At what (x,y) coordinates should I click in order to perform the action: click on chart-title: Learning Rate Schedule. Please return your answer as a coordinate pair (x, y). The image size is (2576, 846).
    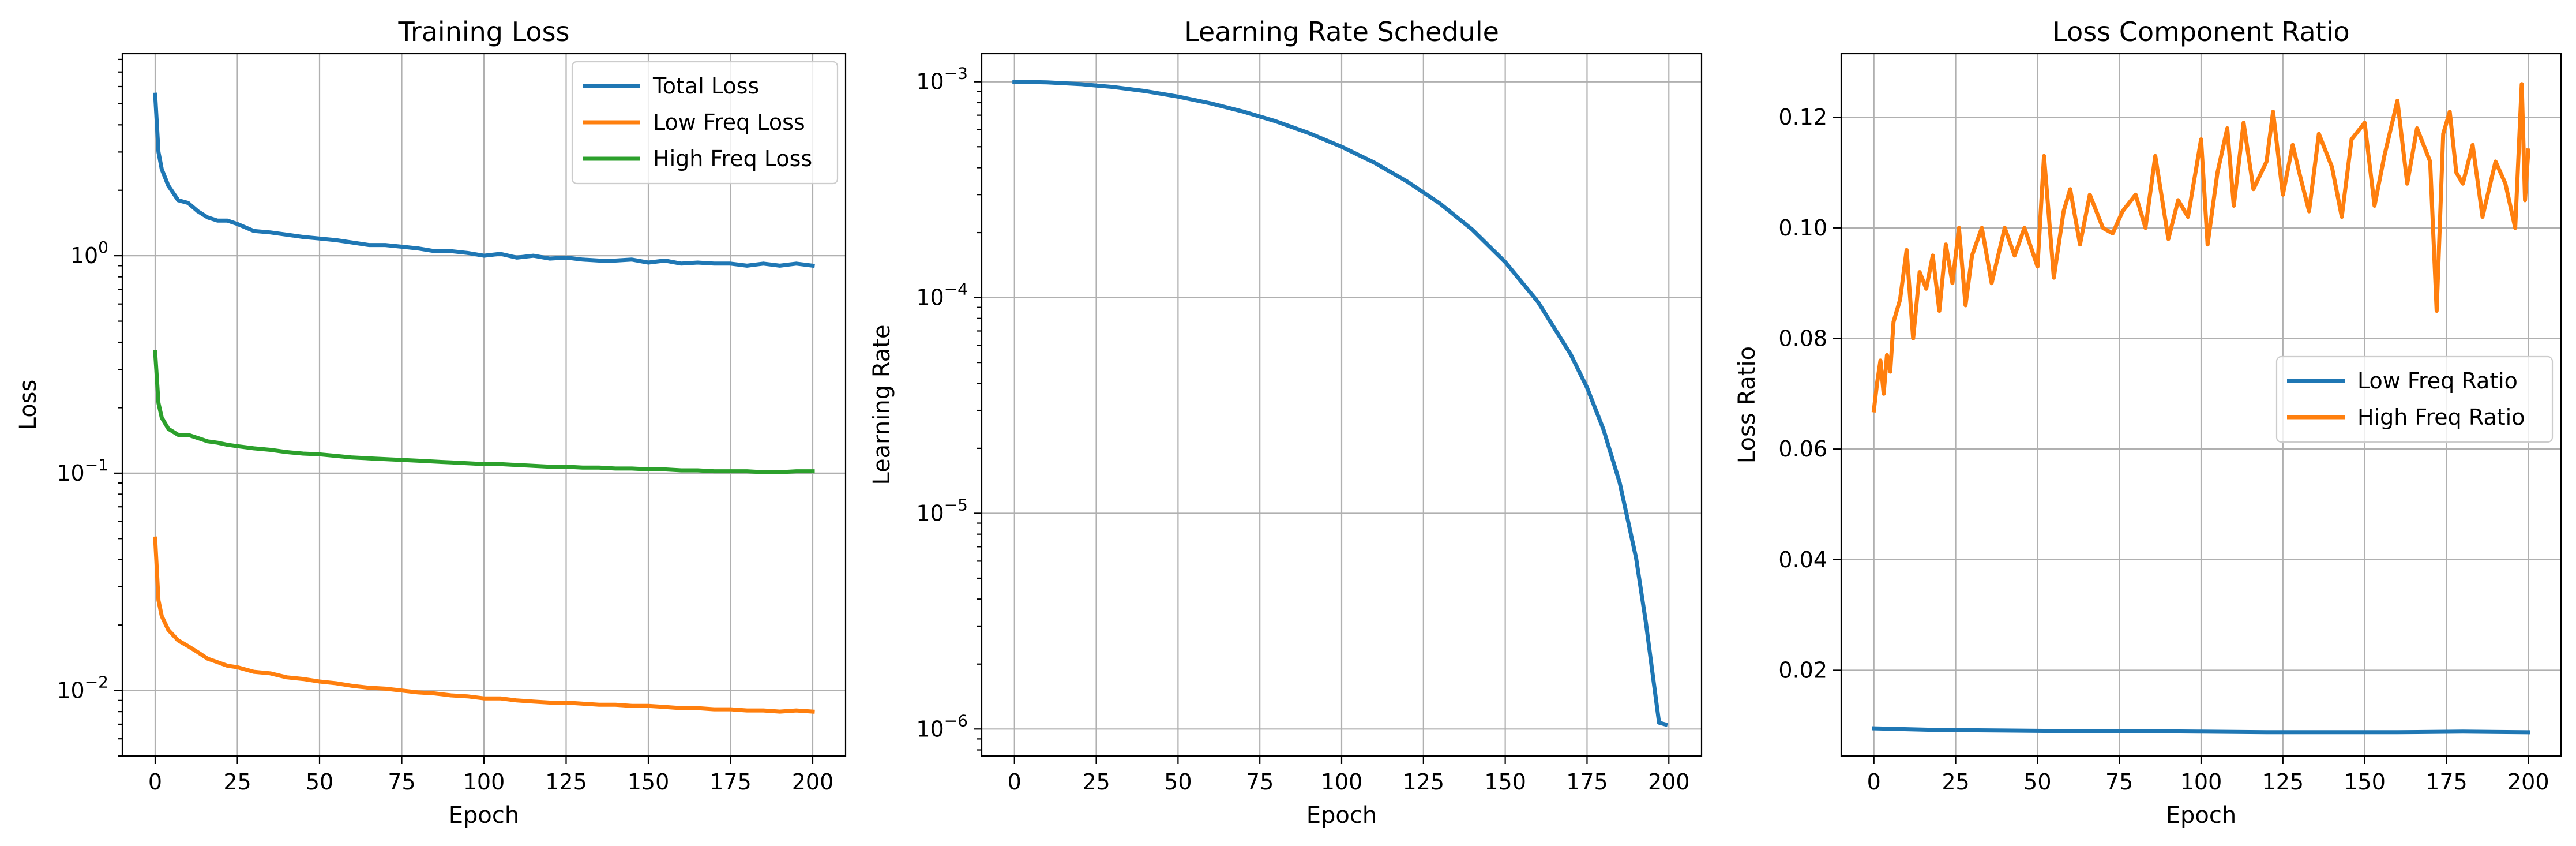
    Looking at the image, I should click on (1341, 31).